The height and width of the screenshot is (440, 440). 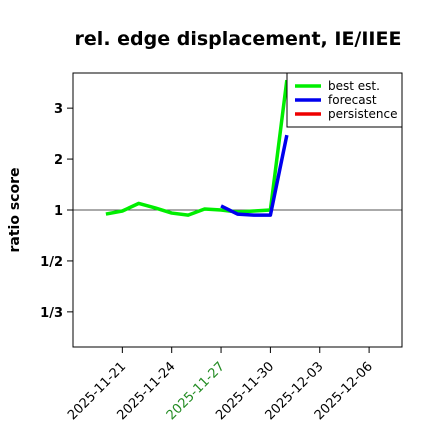 I want to click on chart-title: rel. edge displacement, IE/IIEE, so click(x=238, y=39).